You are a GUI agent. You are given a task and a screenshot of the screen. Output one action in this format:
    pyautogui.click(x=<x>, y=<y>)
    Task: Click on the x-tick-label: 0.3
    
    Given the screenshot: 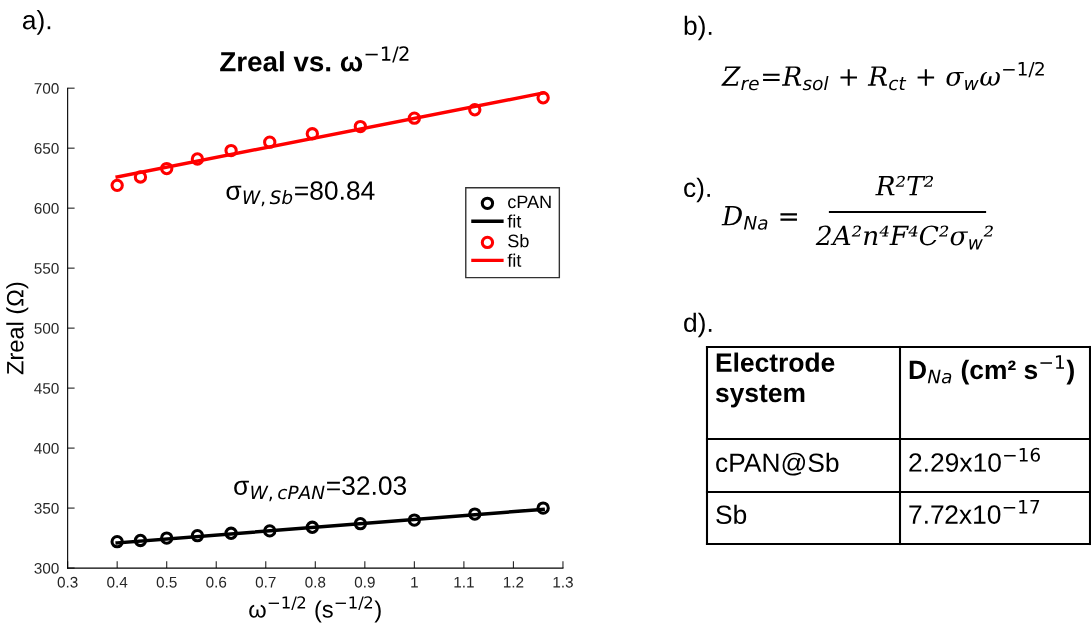 What is the action you would take?
    pyautogui.click(x=67, y=582)
    